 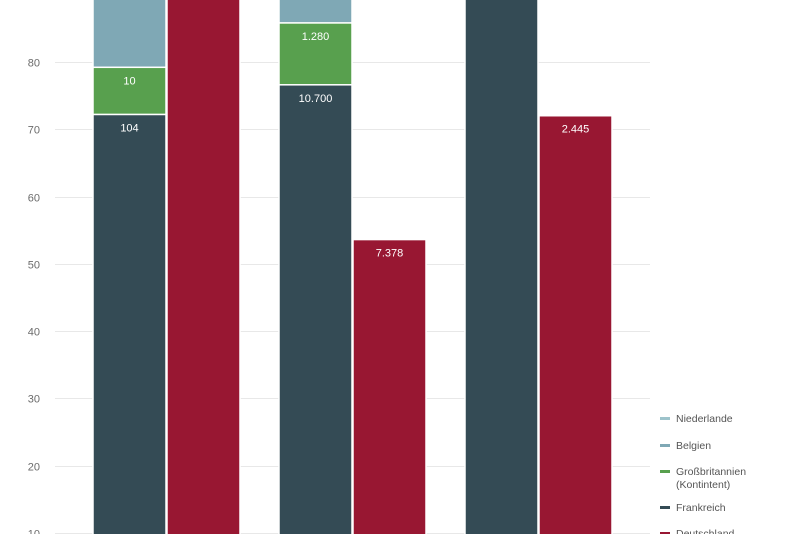 What do you see at coordinates (34, 131) in the screenshot?
I see `y-tick-label: 70` at bounding box center [34, 131].